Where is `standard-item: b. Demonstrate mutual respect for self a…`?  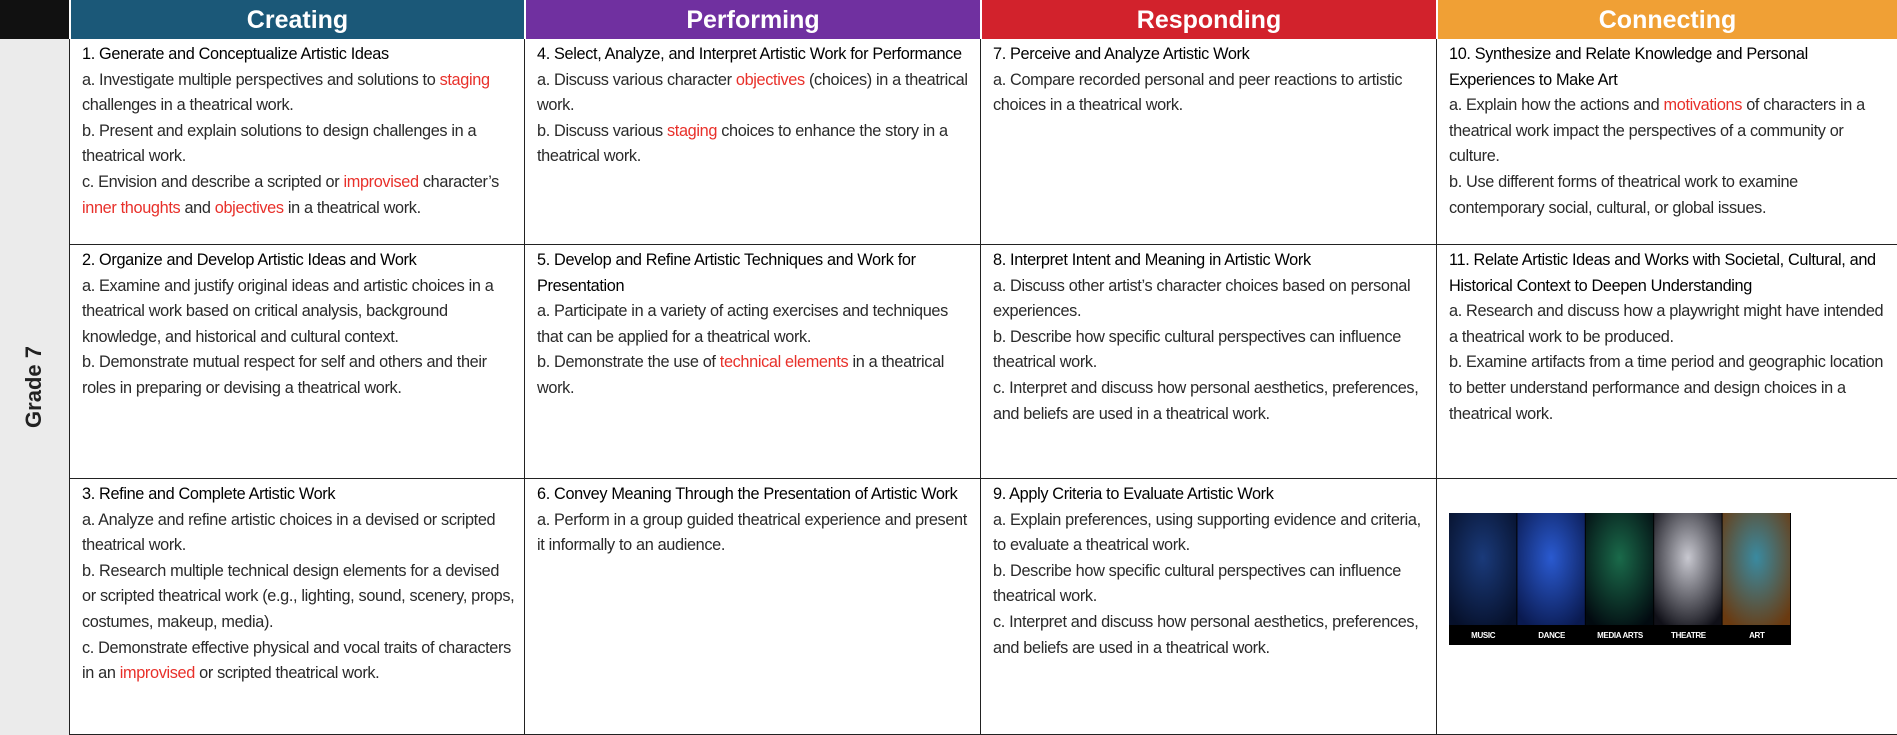 standard-item: b. Demonstrate mutual respect for self a… is located at coordinates (299, 375).